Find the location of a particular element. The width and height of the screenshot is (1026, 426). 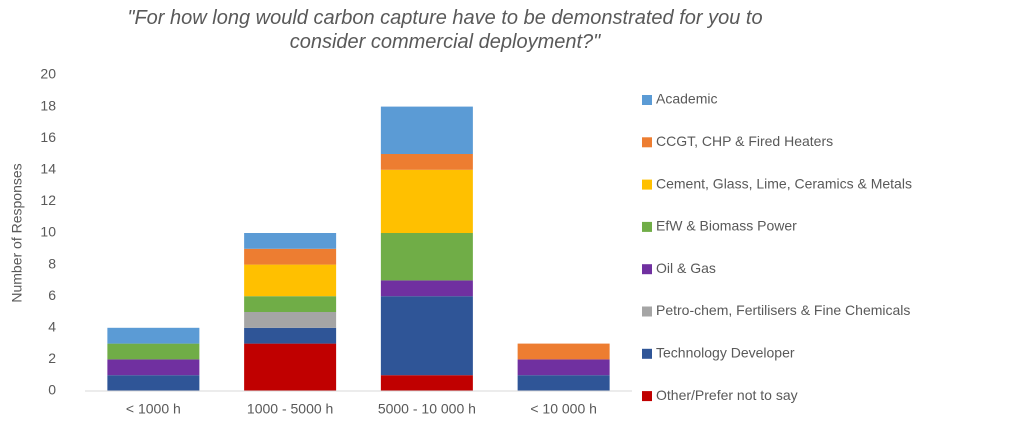

y-tick-label: 2 is located at coordinates (52, 358).